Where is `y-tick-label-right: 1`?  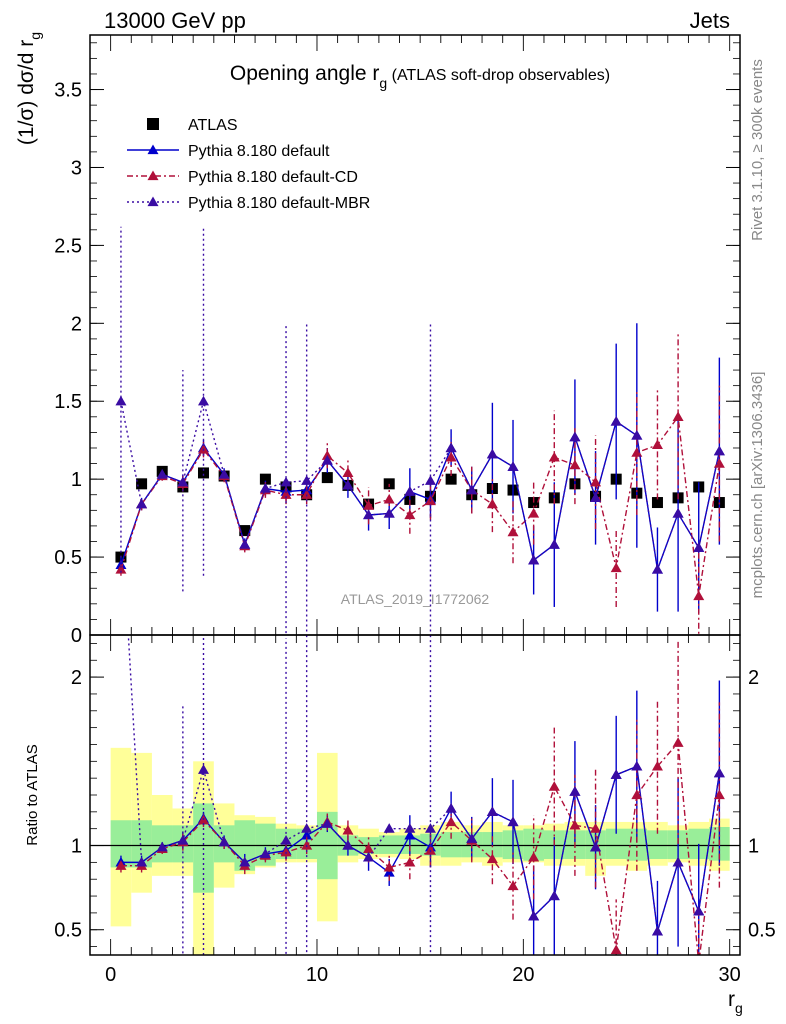 y-tick-label-right: 1 is located at coordinates (753, 847).